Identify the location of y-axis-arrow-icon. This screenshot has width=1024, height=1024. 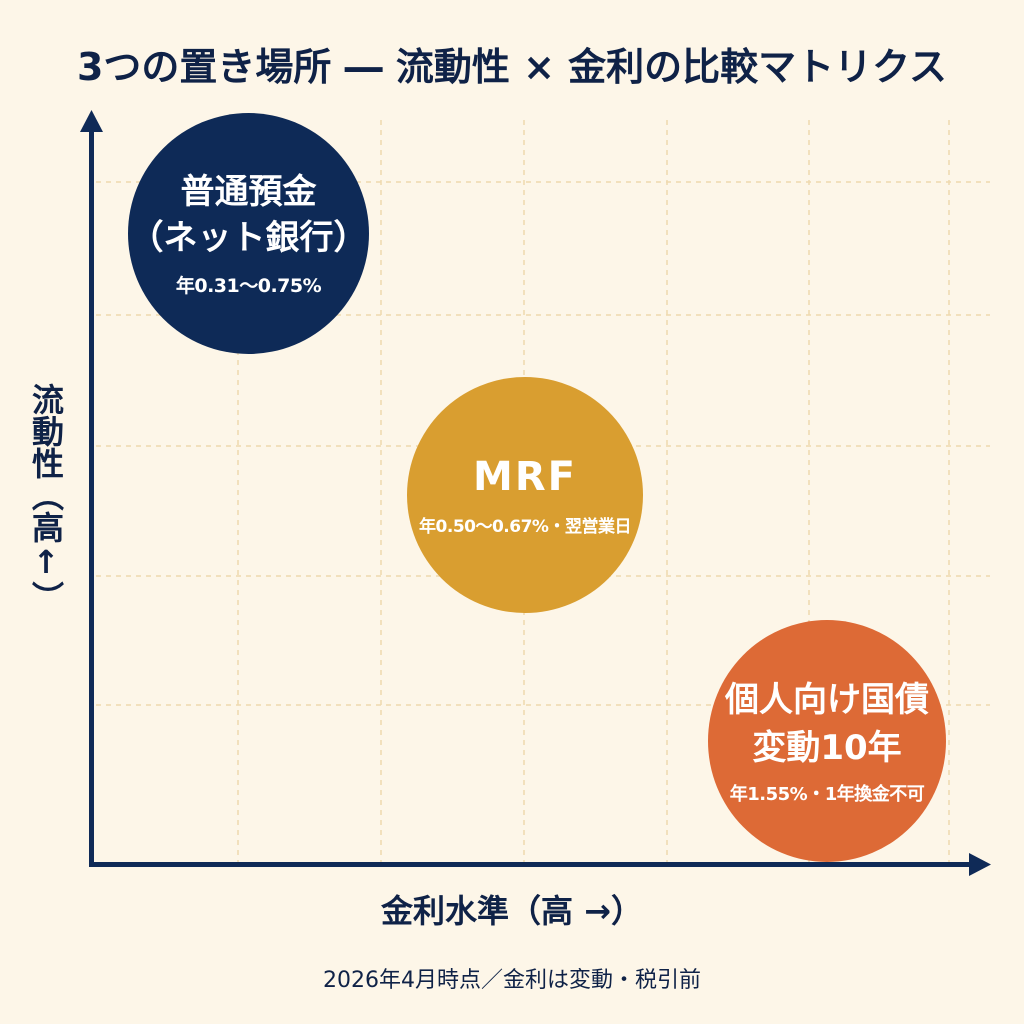
(91, 121).